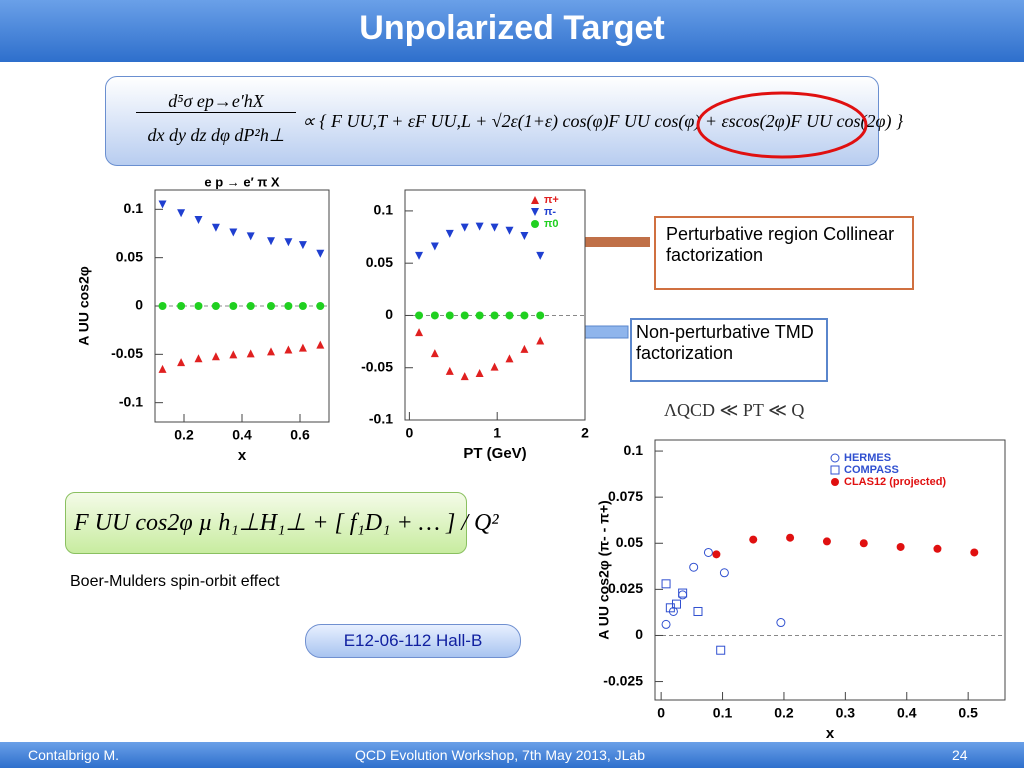  Describe the element at coordinates (379, 262) in the screenshot. I see `y-tick-label: 0.05` at that location.